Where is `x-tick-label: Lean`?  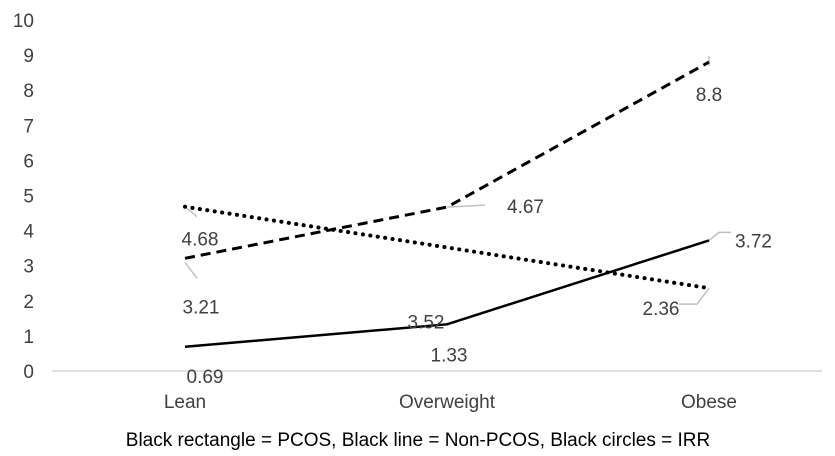
x-tick-label: Lean is located at coordinates (185, 402).